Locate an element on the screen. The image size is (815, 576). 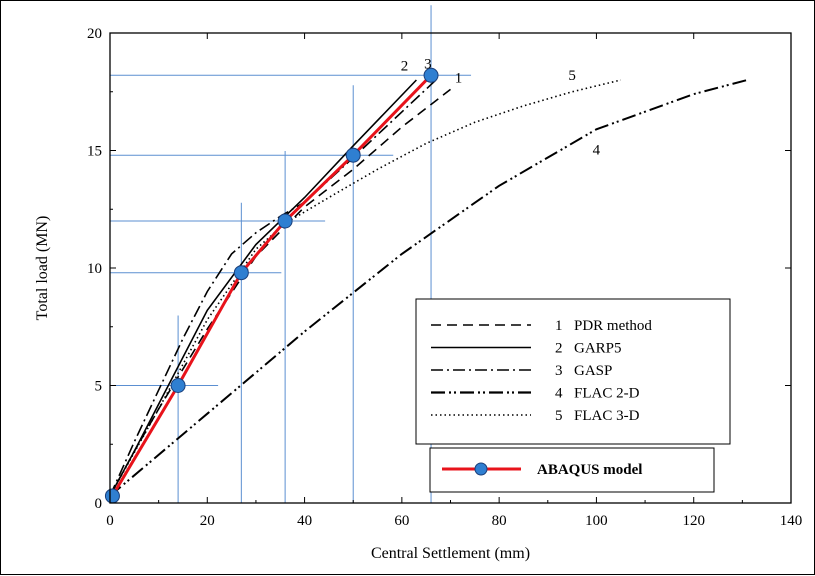
legend-label: FLAC 2-D is located at coordinates (607, 394).